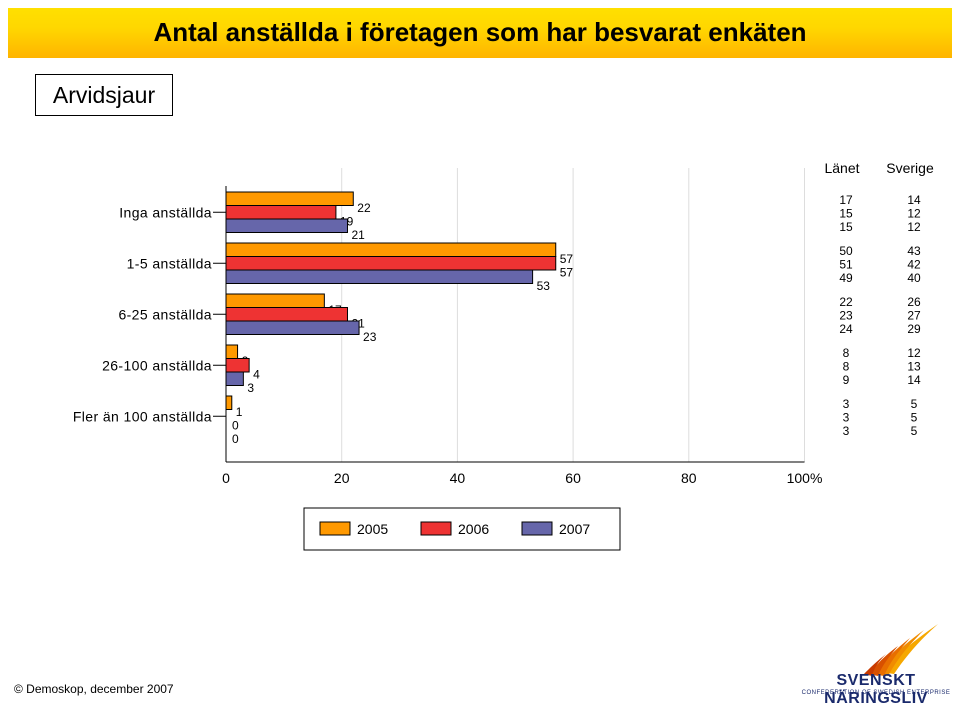 This screenshot has width=960, height=708. What do you see at coordinates (846, 251) in the screenshot?
I see `comparison-value: 50` at bounding box center [846, 251].